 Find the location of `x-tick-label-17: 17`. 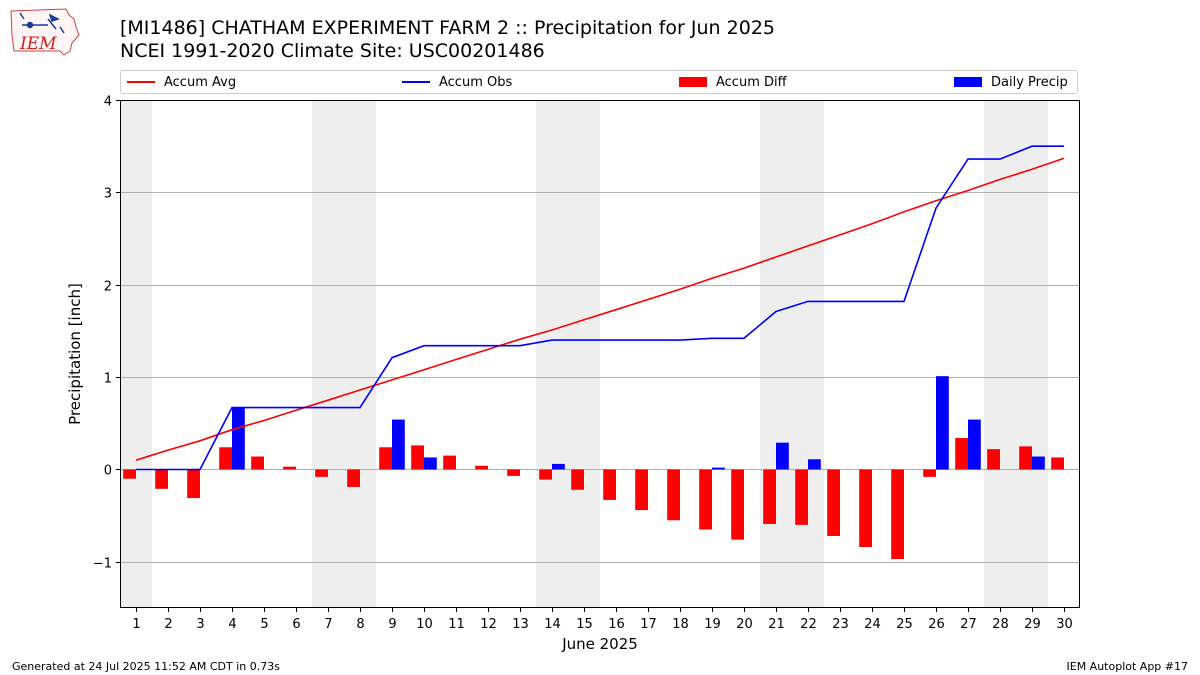

x-tick-label-17: 17 is located at coordinates (648, 624).